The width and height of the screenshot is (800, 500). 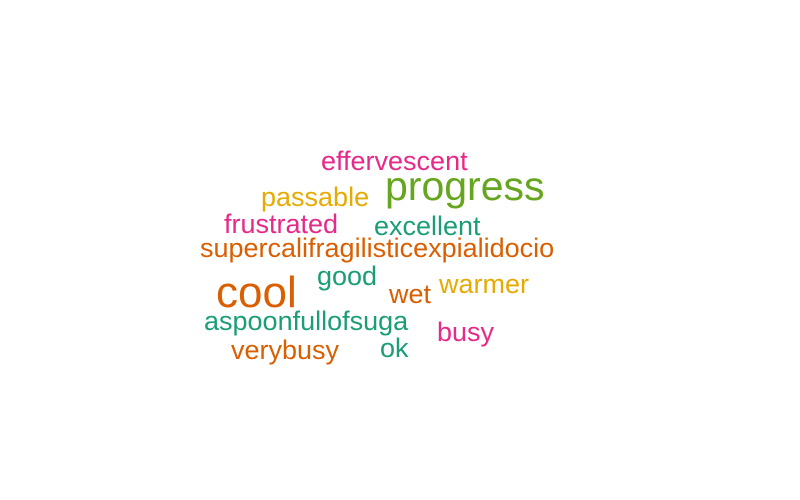 What do you see at coordinates (427, 226) in the screenshot?
I see `word-excellent: excellent` at bounding box center [427, 226].